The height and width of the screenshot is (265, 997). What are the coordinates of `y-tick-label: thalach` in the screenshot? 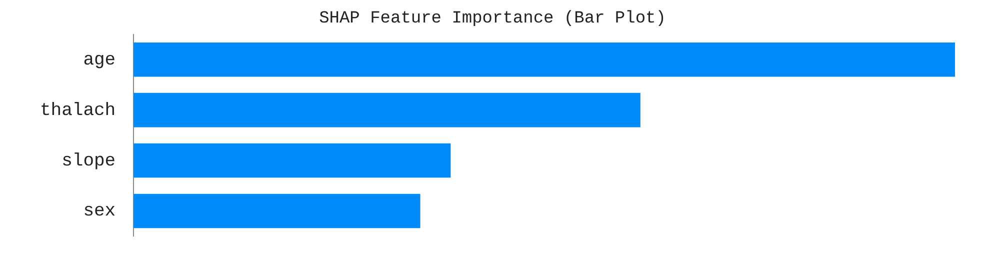 It's located at (78, 110).